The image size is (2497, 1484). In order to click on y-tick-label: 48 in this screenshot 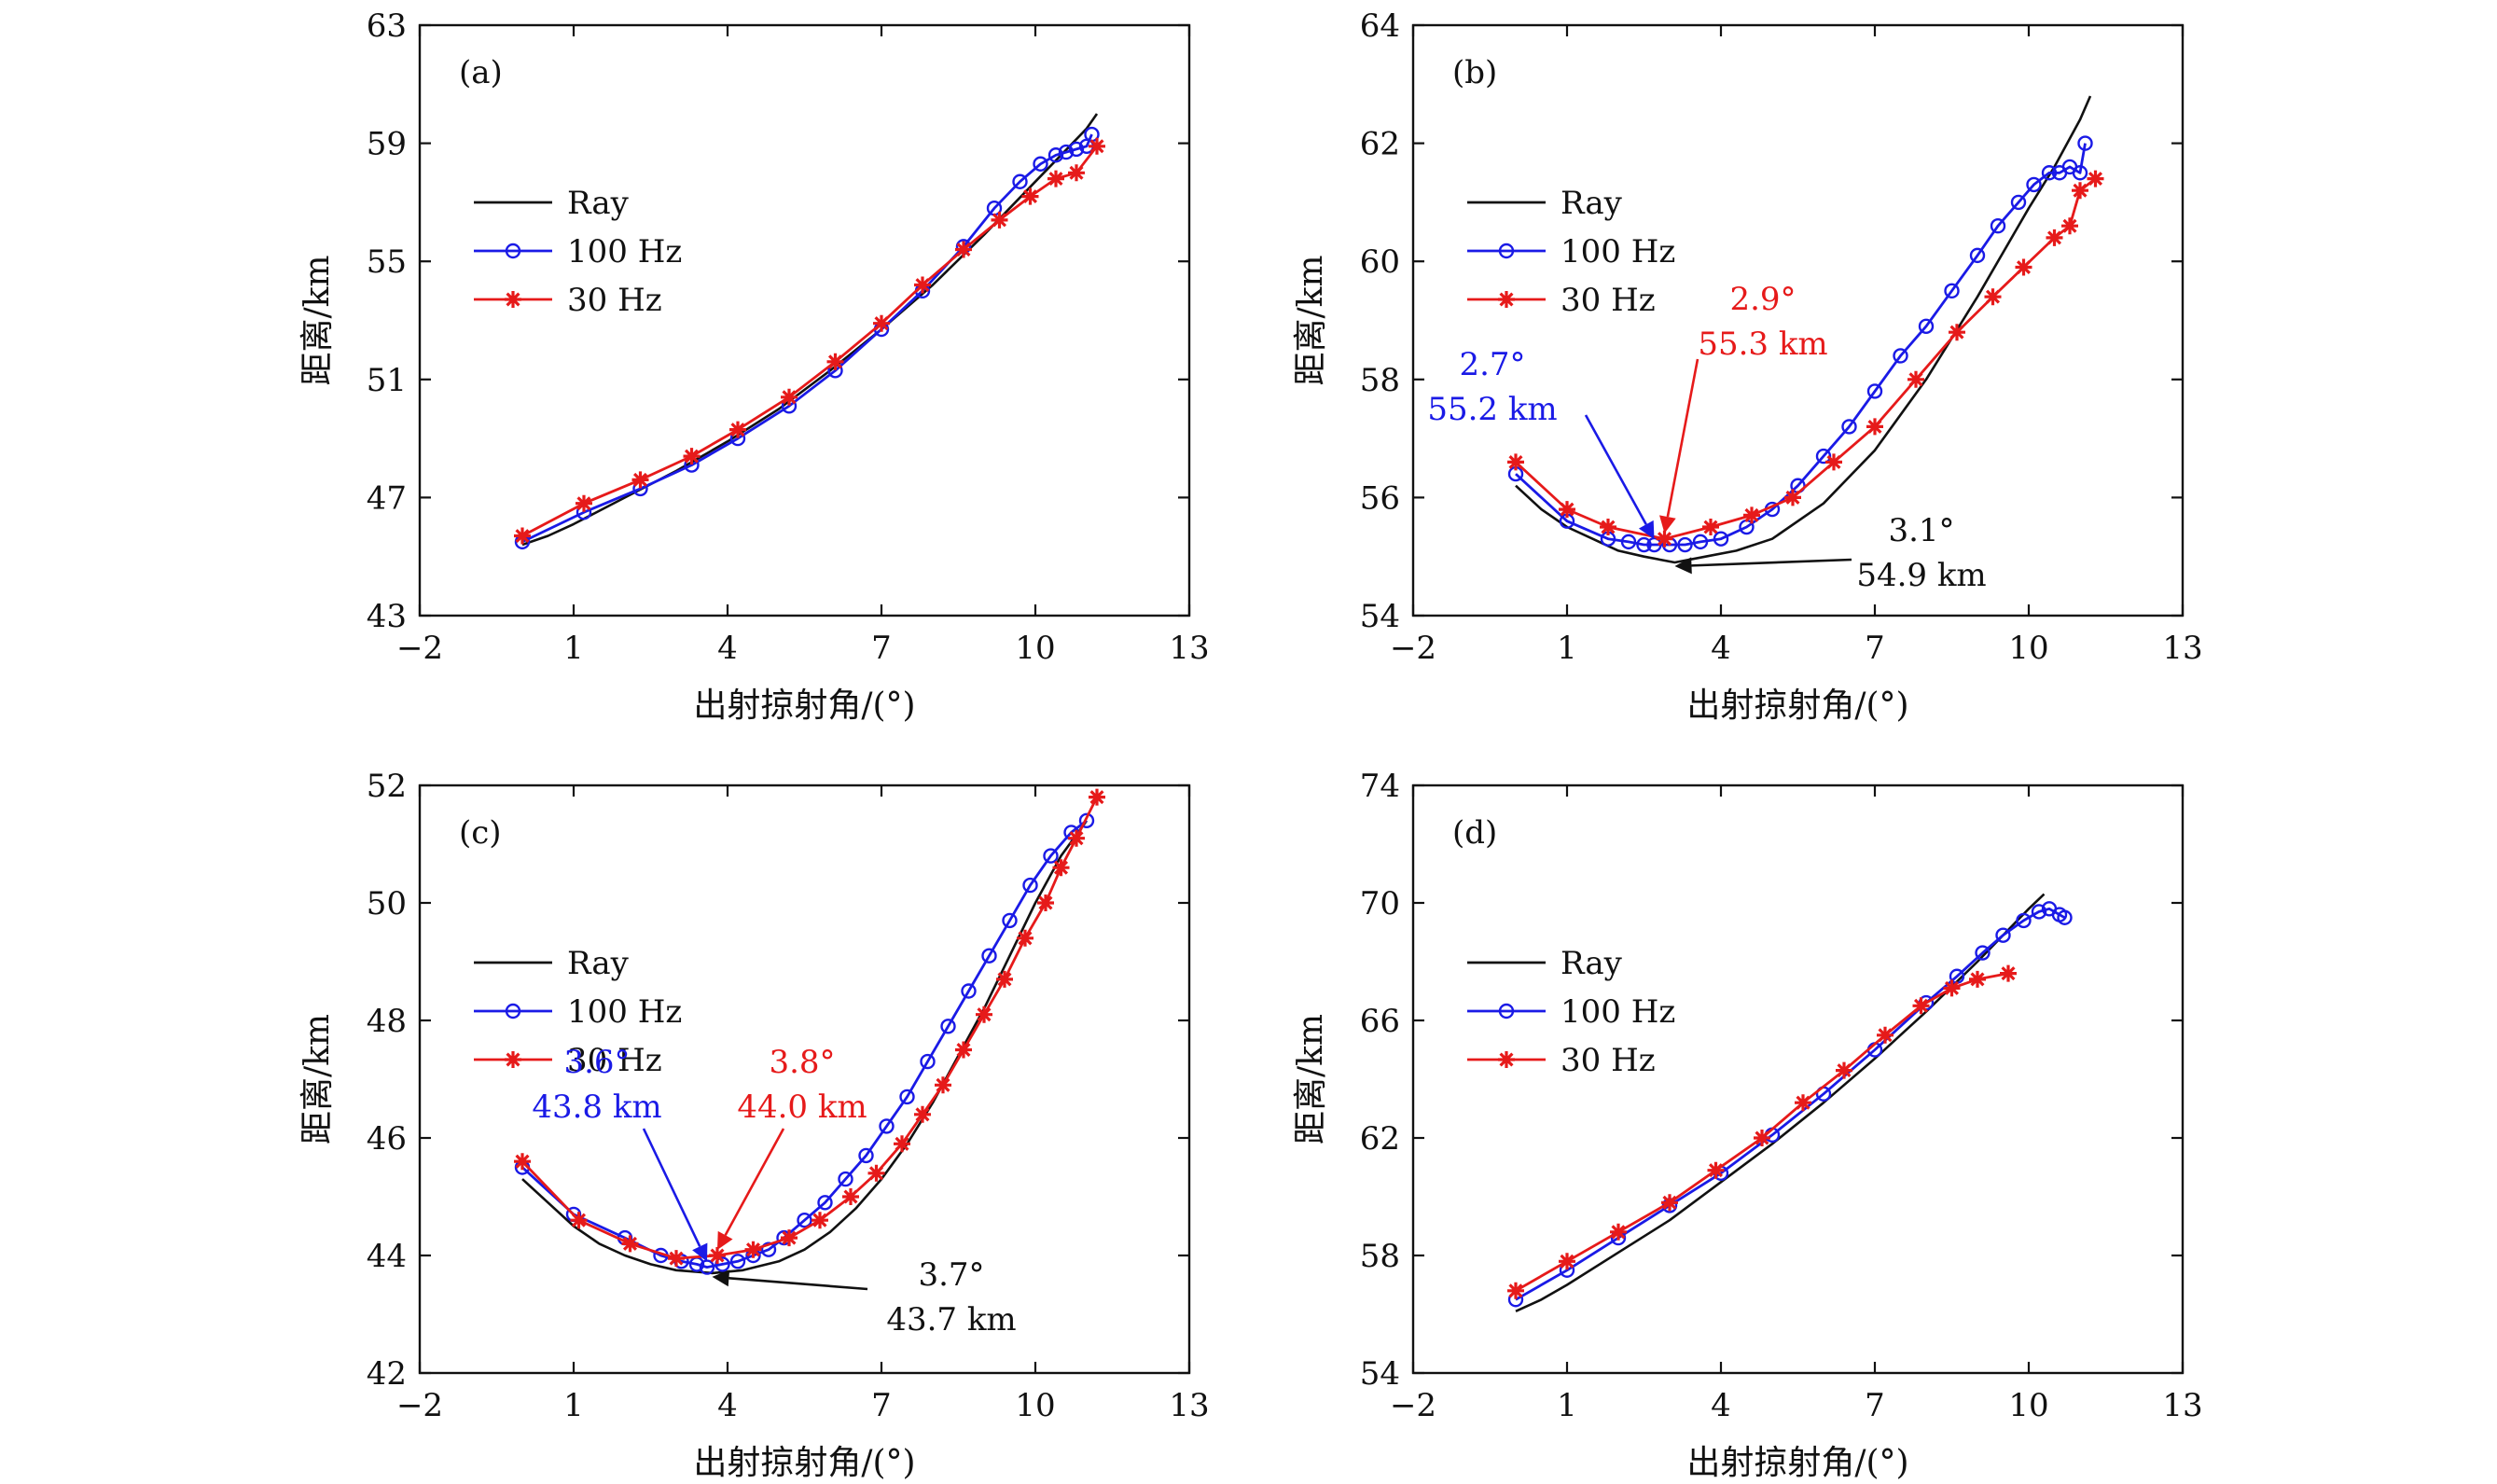, I will do `click(387, 1022)`.